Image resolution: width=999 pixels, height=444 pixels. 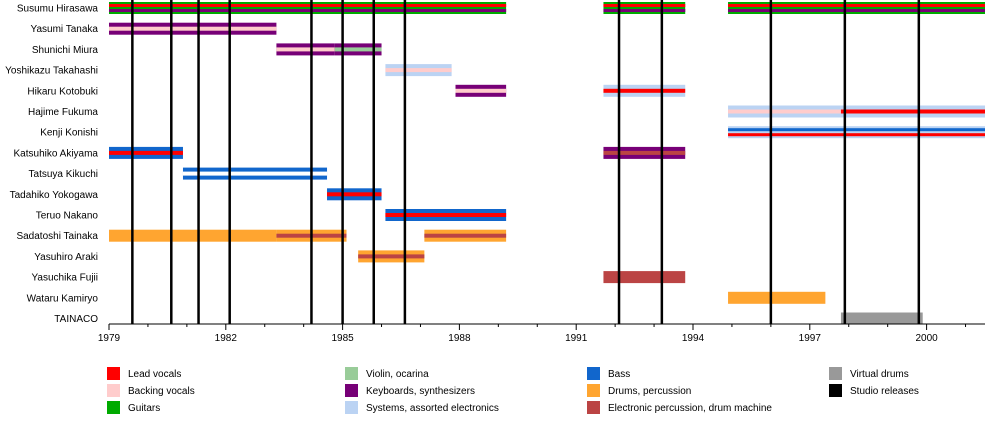 What do you see at coordinates (66, 257) in the screenshot?
I see `member-label: Yasuhiro Araki` at bounding box center [66, 257].